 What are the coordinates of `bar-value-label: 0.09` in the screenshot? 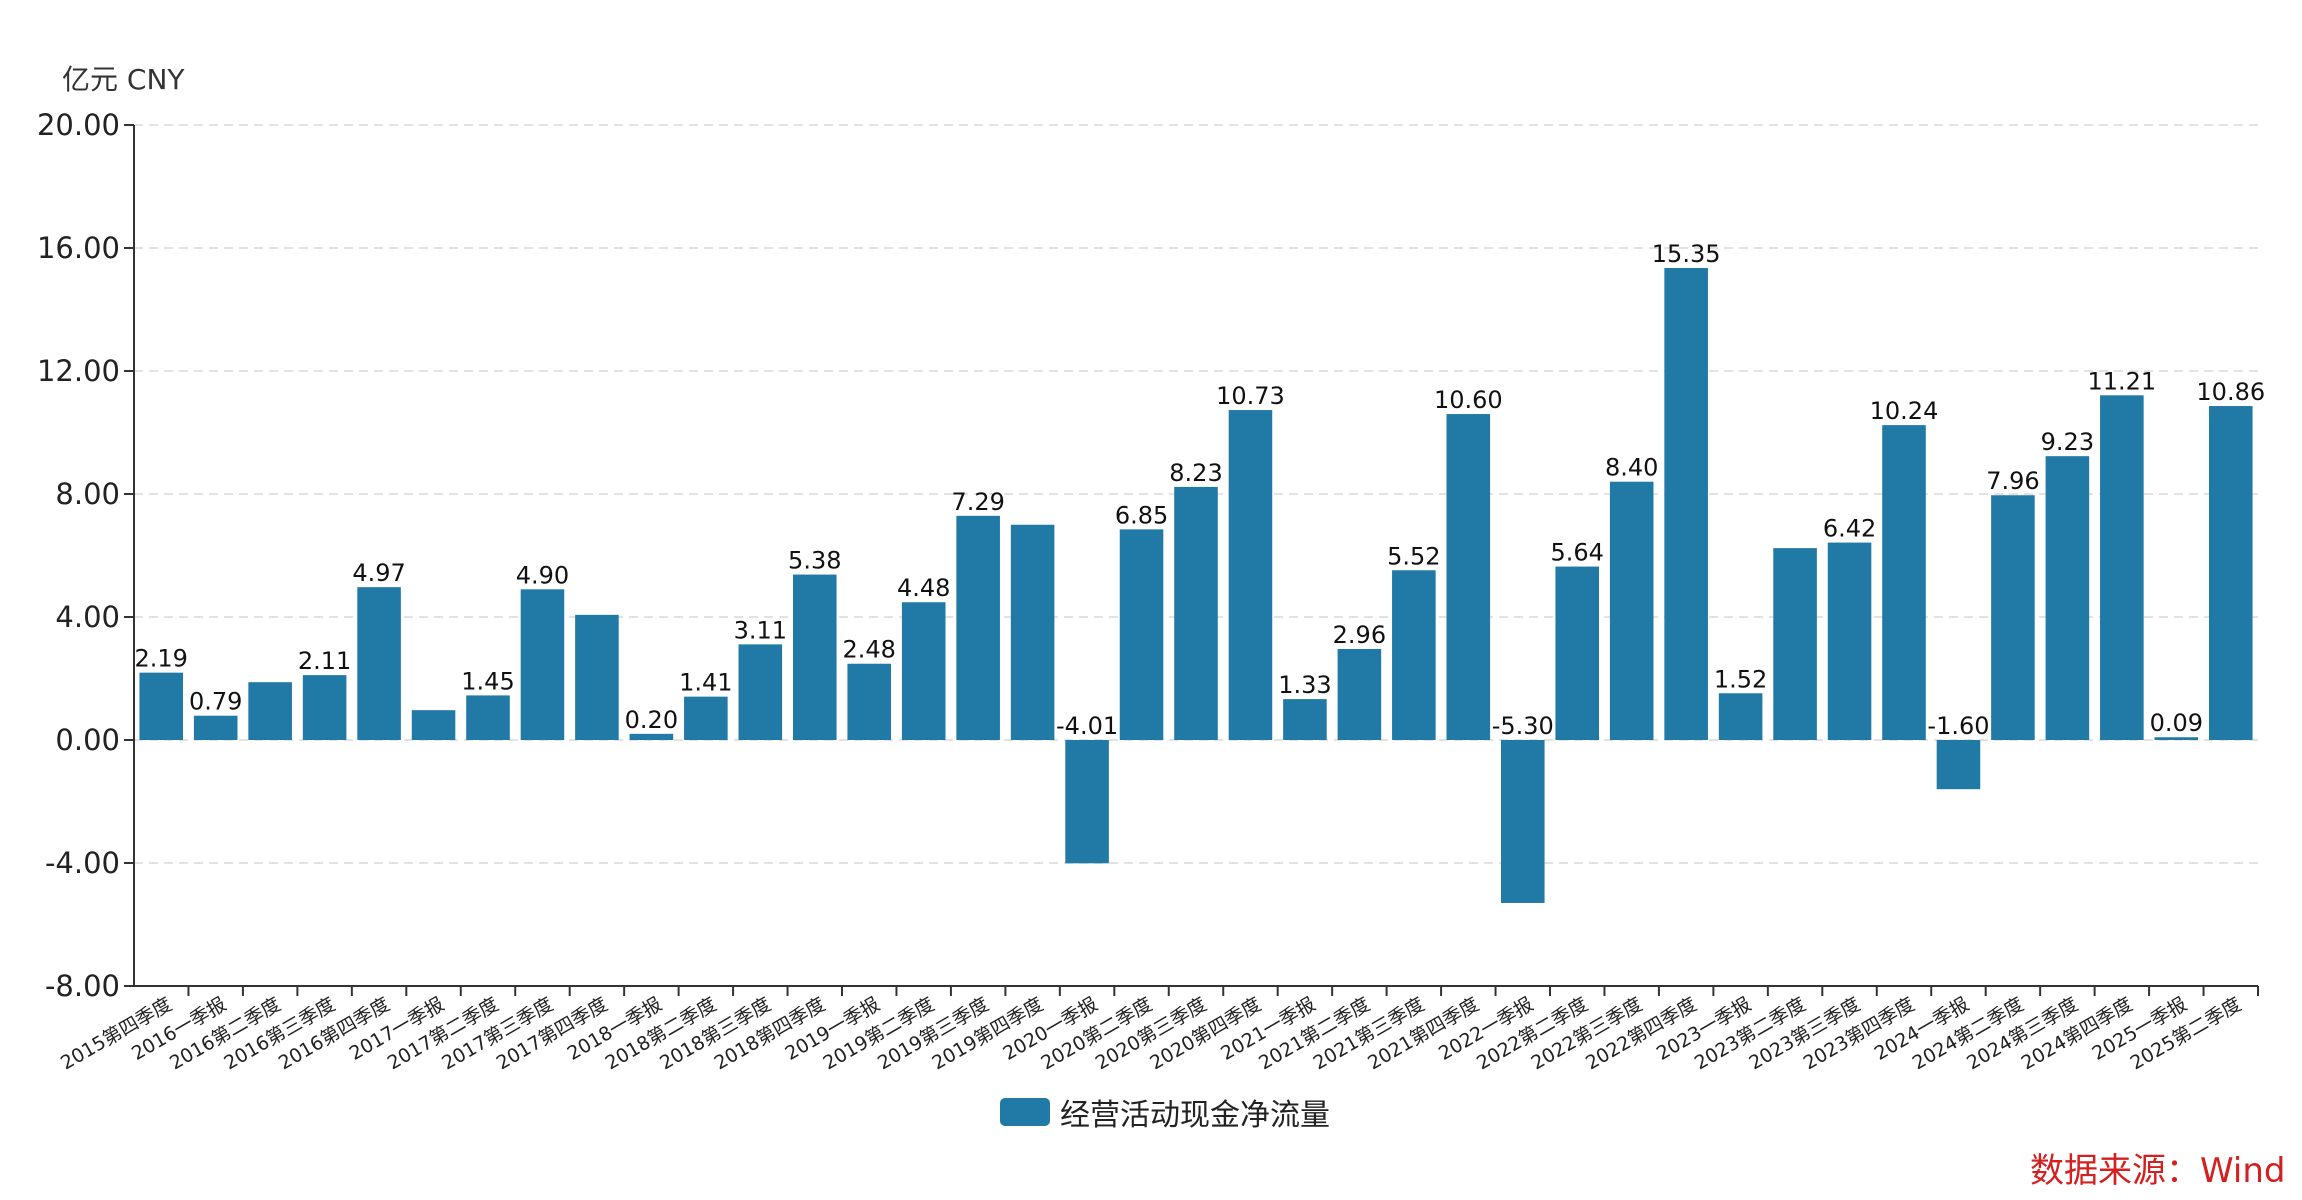 It's located at (2176, 723).